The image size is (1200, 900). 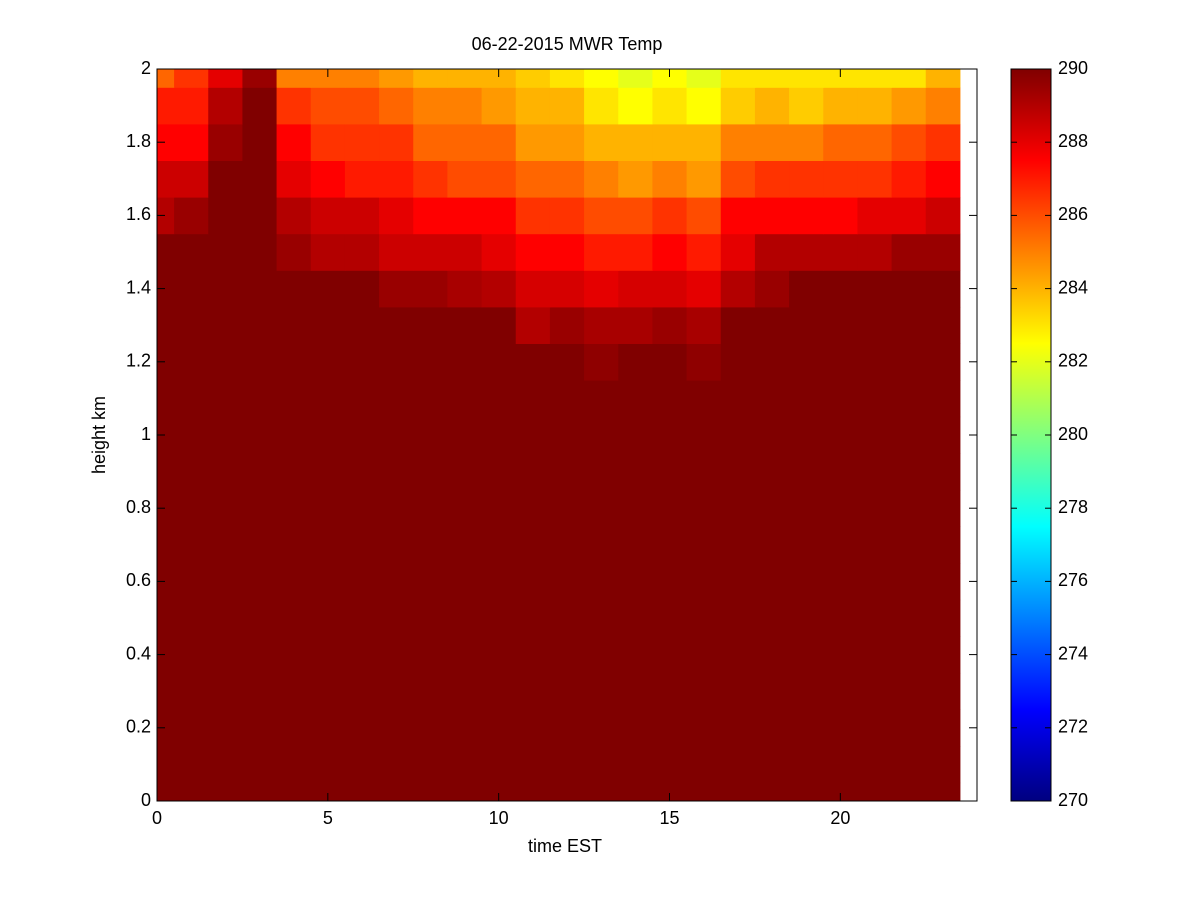 I want to click on colorbar-tick-label: 272, so click(x=1073, y=727).